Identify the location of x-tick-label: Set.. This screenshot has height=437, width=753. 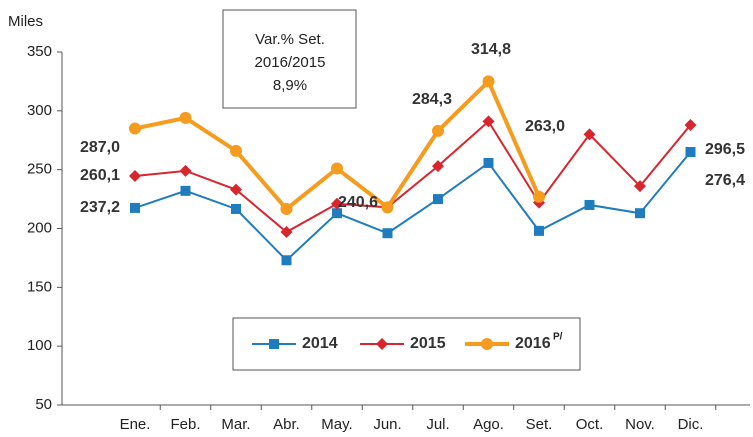
(539, 424).